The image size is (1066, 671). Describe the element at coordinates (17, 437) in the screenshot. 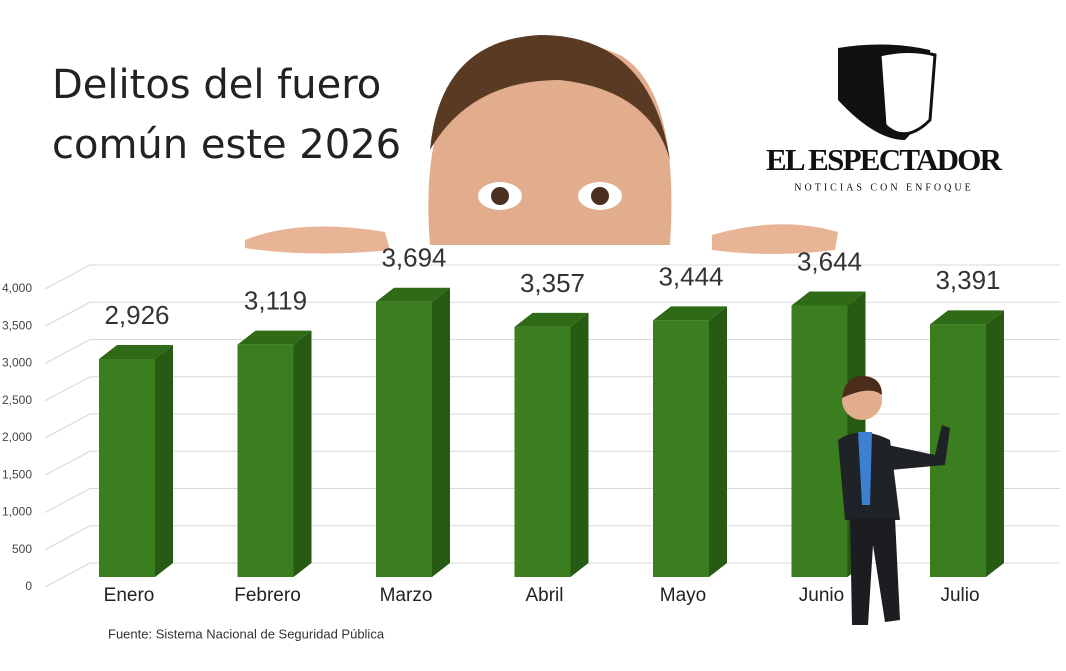

I see `y-tick-label: 2,000` at that location.